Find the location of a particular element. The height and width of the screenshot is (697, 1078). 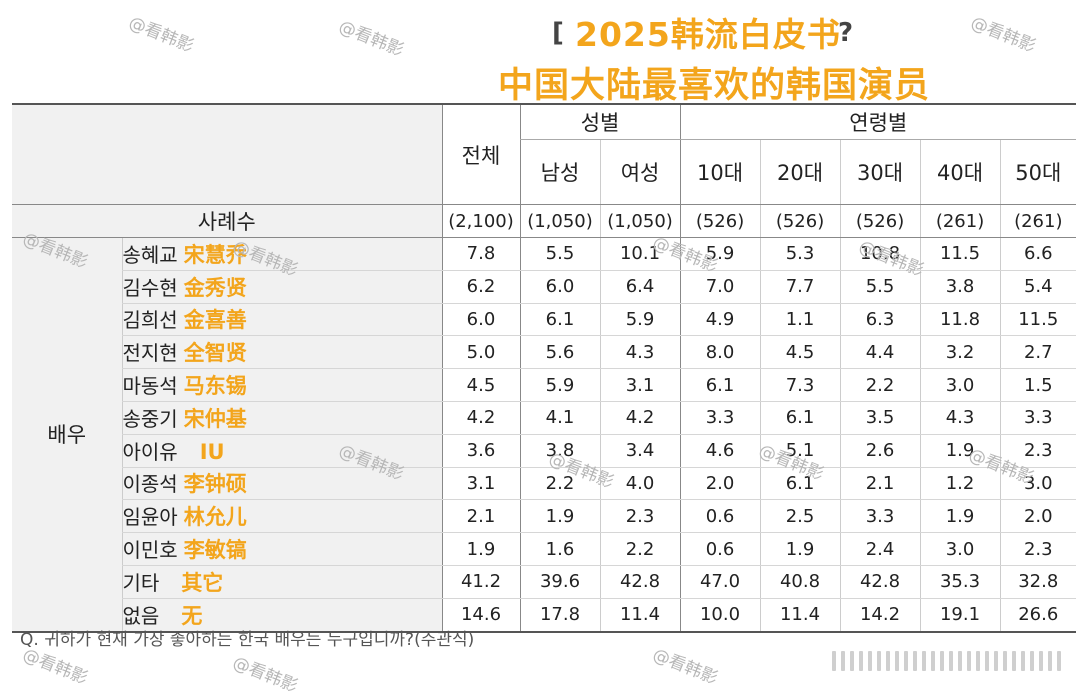

header-male: 남성 is located at coordinates (559, 172).